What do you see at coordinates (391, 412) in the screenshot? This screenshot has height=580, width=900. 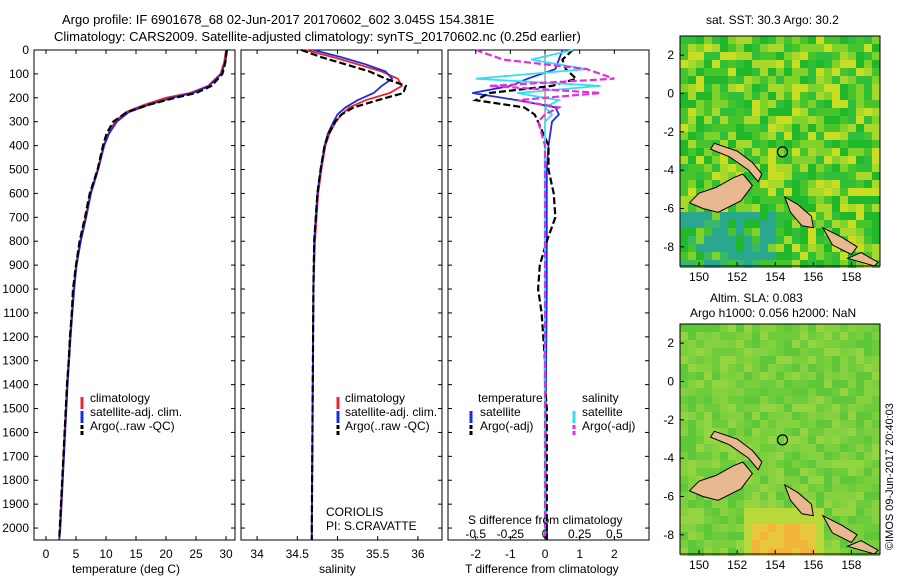 I see `legend-label-satellite: satellite-adj. clim.` at bounding box center [391, 412].